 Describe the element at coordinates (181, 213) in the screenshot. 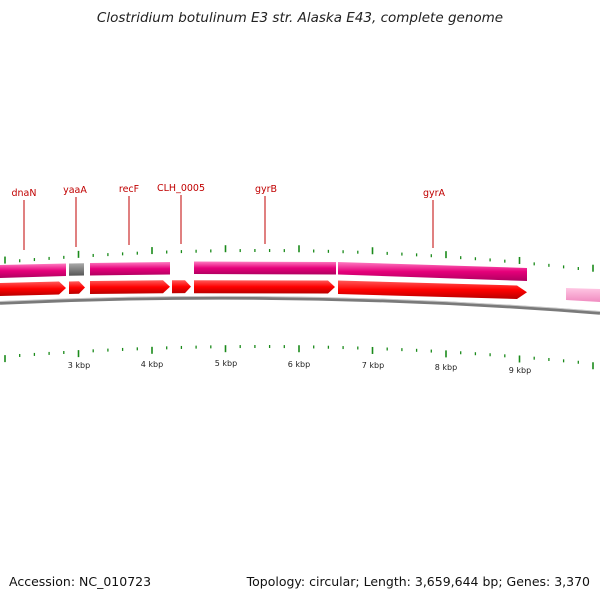

I see `gene-label-CLH_0005: CLH_0005` at that location.